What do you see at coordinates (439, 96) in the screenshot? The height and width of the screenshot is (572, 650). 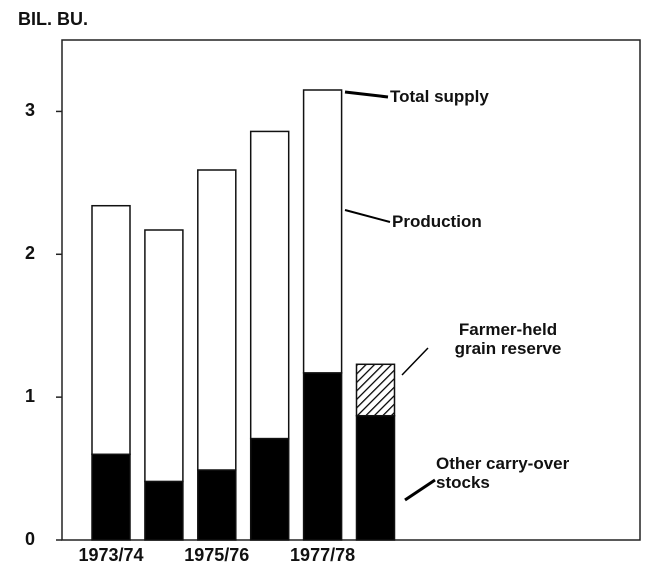 I see `annotation: Total supply` at bounding box center [439, 96].